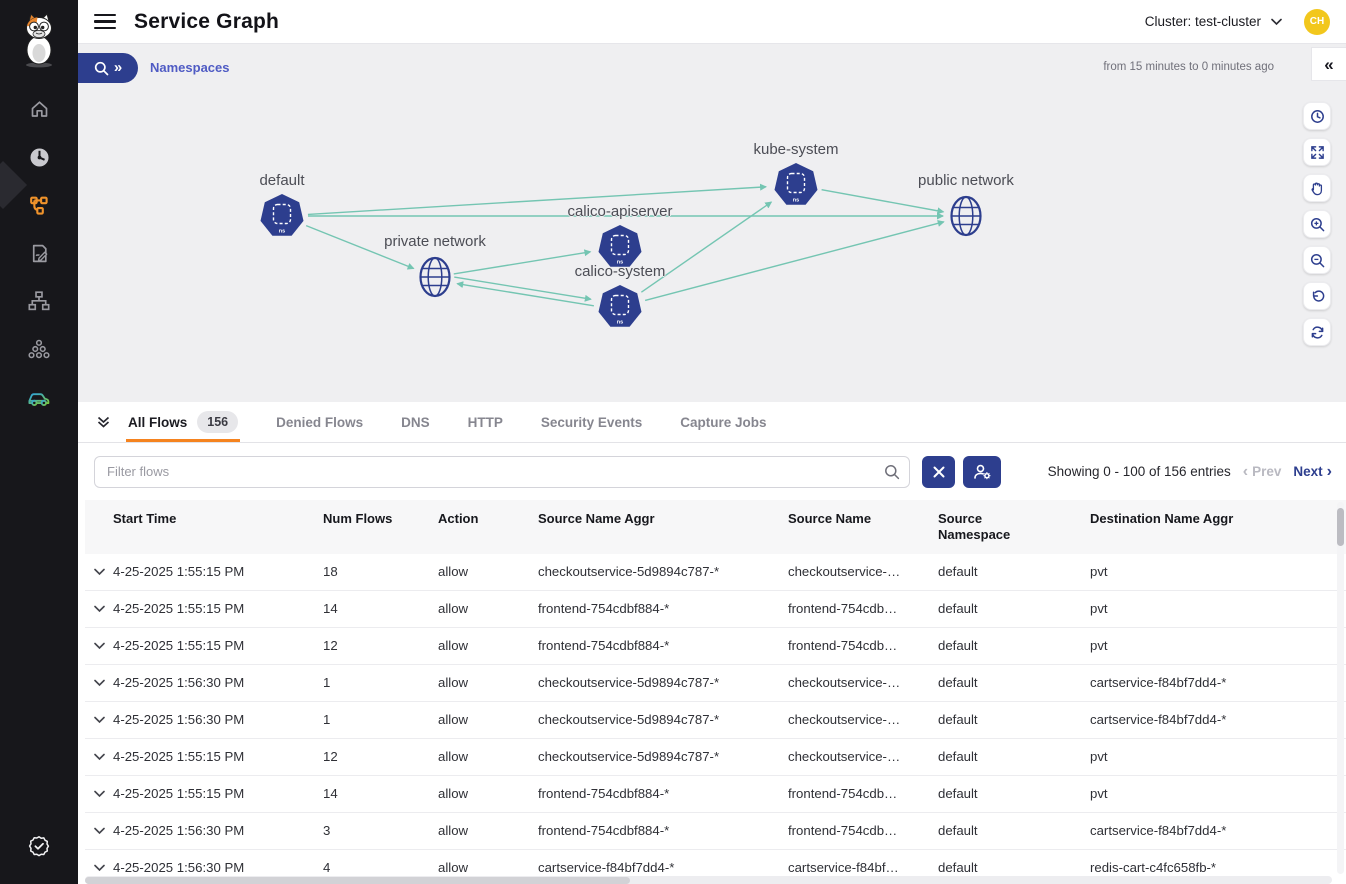 This screenshot has width=1346, height=884. I want to click on chevron-down-icon, so click(99, 645).